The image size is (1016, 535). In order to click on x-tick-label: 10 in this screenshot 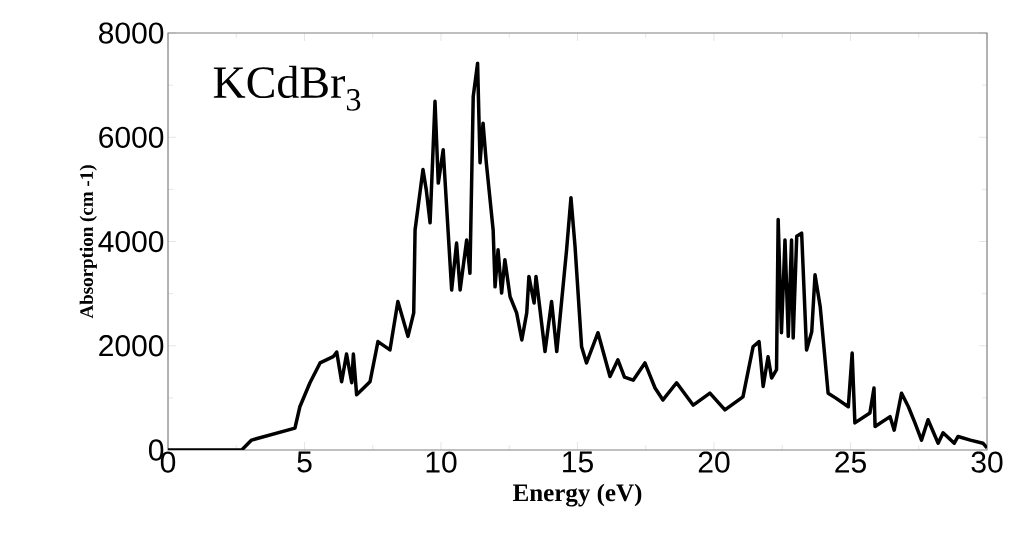, I will do `click(441, 462)`.